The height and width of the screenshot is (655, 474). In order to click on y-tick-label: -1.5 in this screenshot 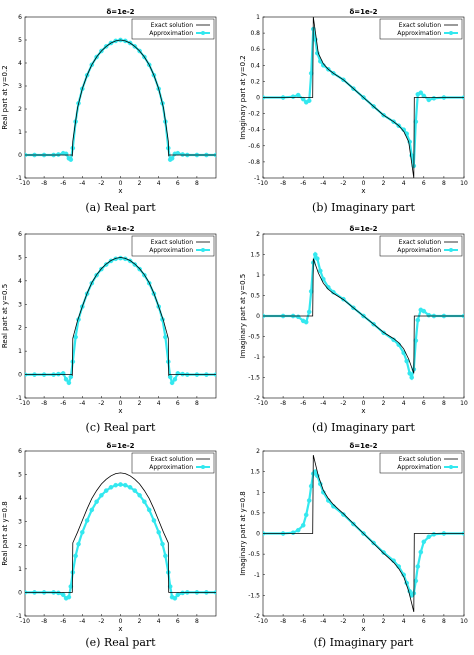, I will do `click(254, 595)`.